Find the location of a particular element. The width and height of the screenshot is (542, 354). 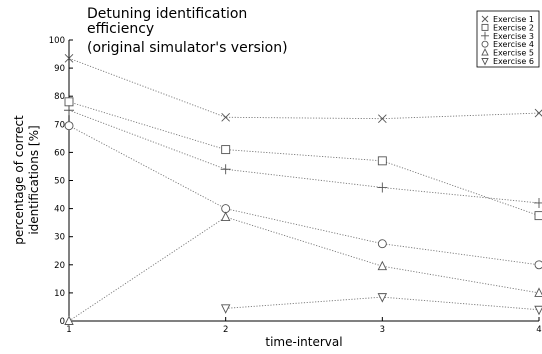

legend-marker-x is located at coordinates (485, 19).